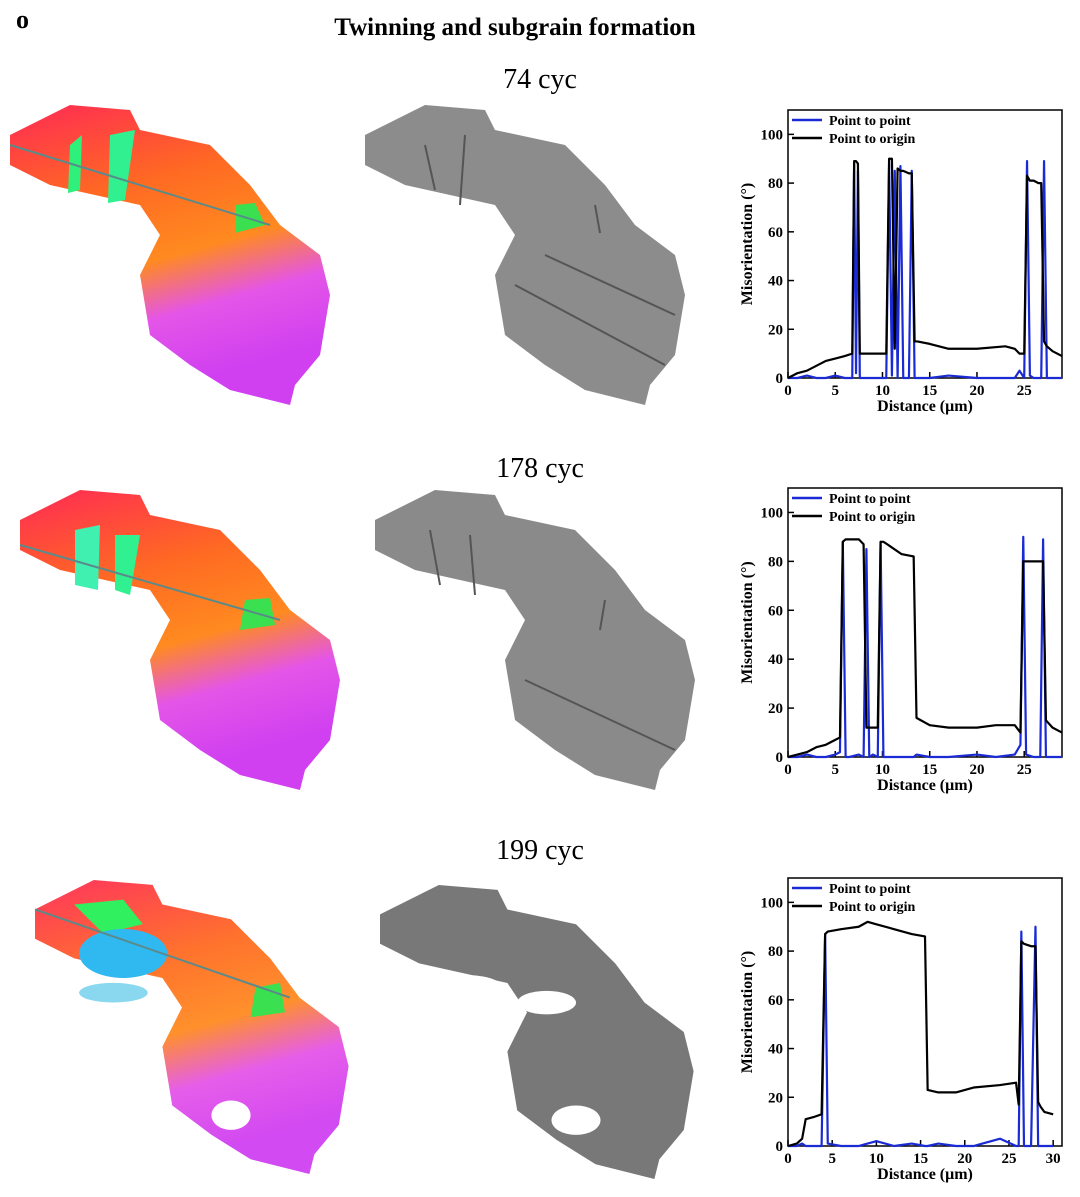 Image resolution: width=1080 pixels, height=1197 pixels. I want to click on row-title: 178 cyc, so click(540, 468).